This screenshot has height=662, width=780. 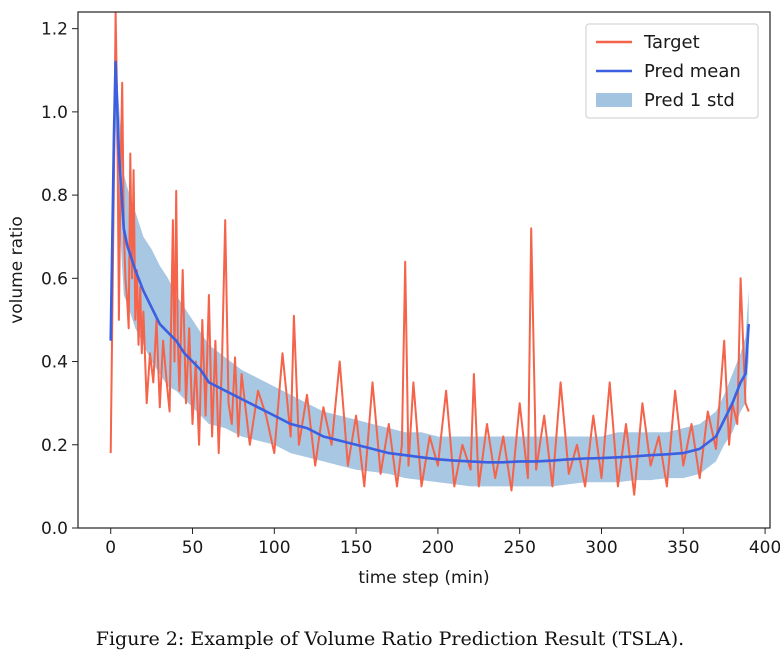 What do you see at coordinates (671, 42) in the screenshot?
I see `legend-target-label: Target` at bounding box center [671, 42].